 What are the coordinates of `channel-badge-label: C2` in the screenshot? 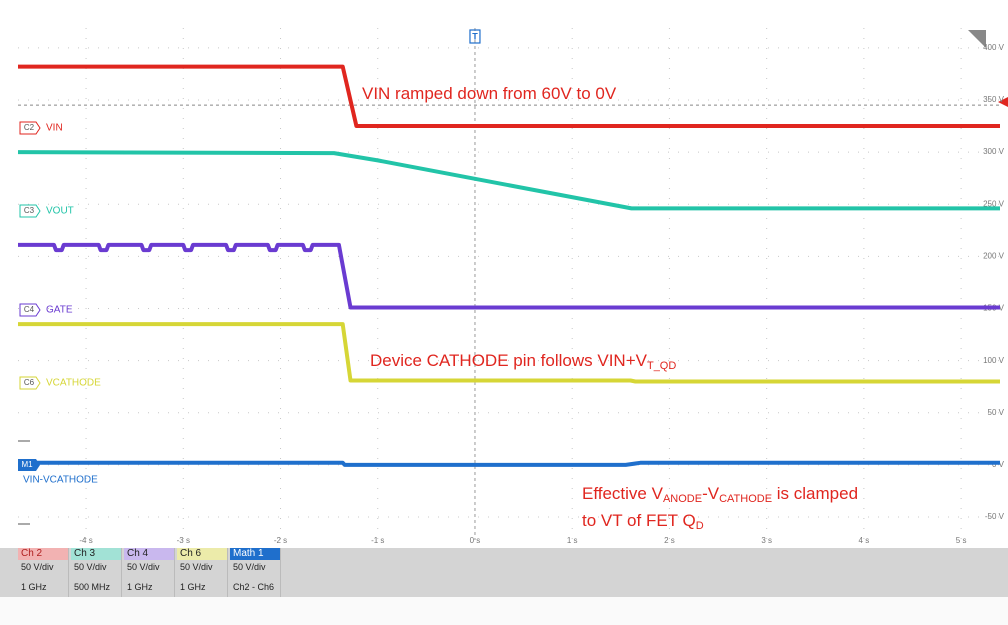 It's located at (29, 127).